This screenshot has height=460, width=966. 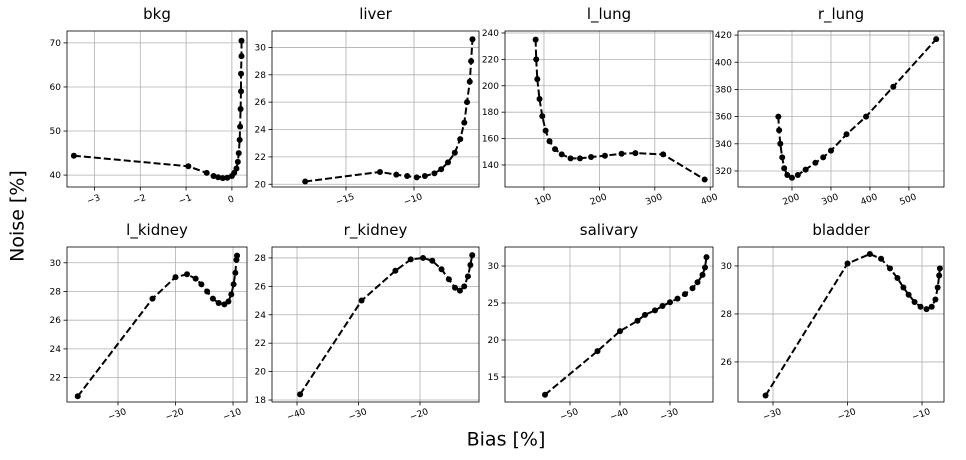 What do you see at coordinates (18, 216) in the screenshot?
I see `y-axis-label: Noise [%]` at bounding box center [18, 216].